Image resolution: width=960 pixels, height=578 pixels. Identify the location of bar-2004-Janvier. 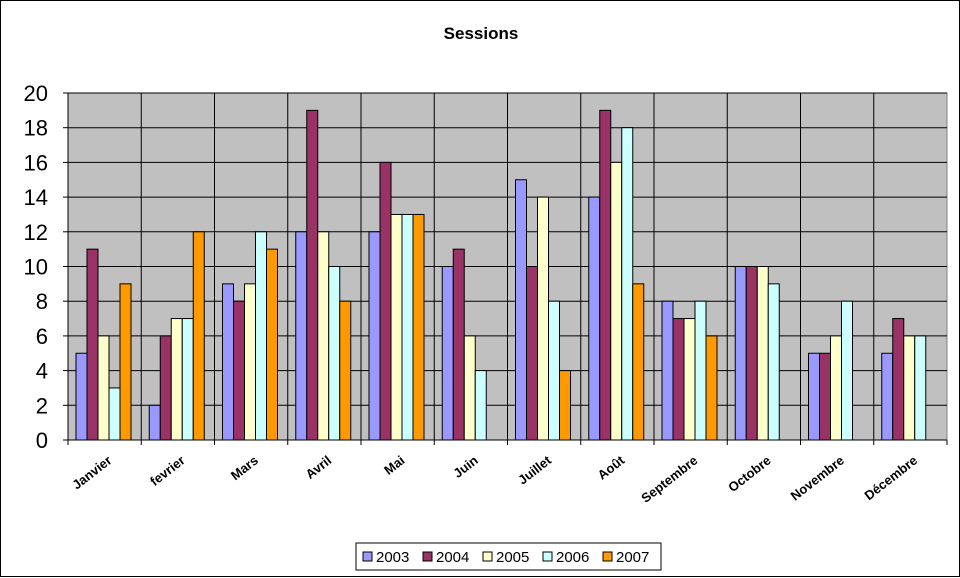
(92, 344).